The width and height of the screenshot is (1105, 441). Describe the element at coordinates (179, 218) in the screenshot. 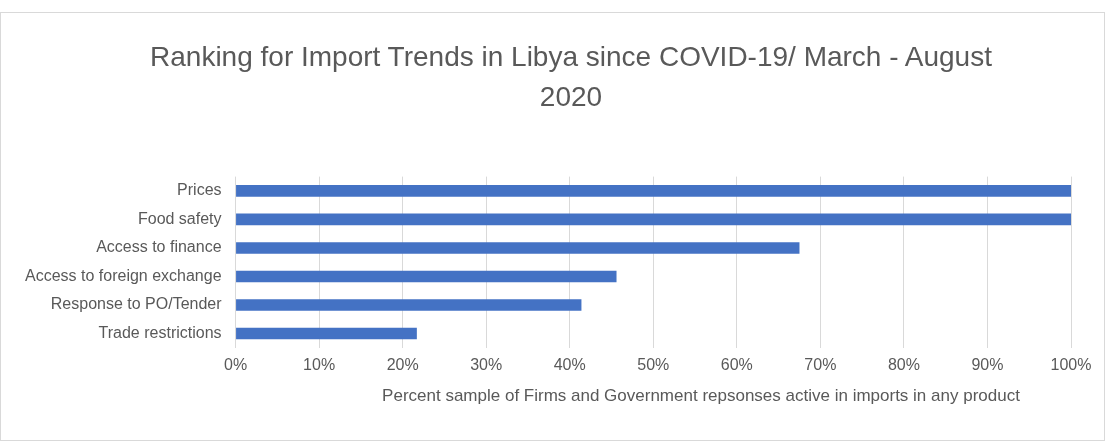

I see `y-tick-label: Food safety` at that location.